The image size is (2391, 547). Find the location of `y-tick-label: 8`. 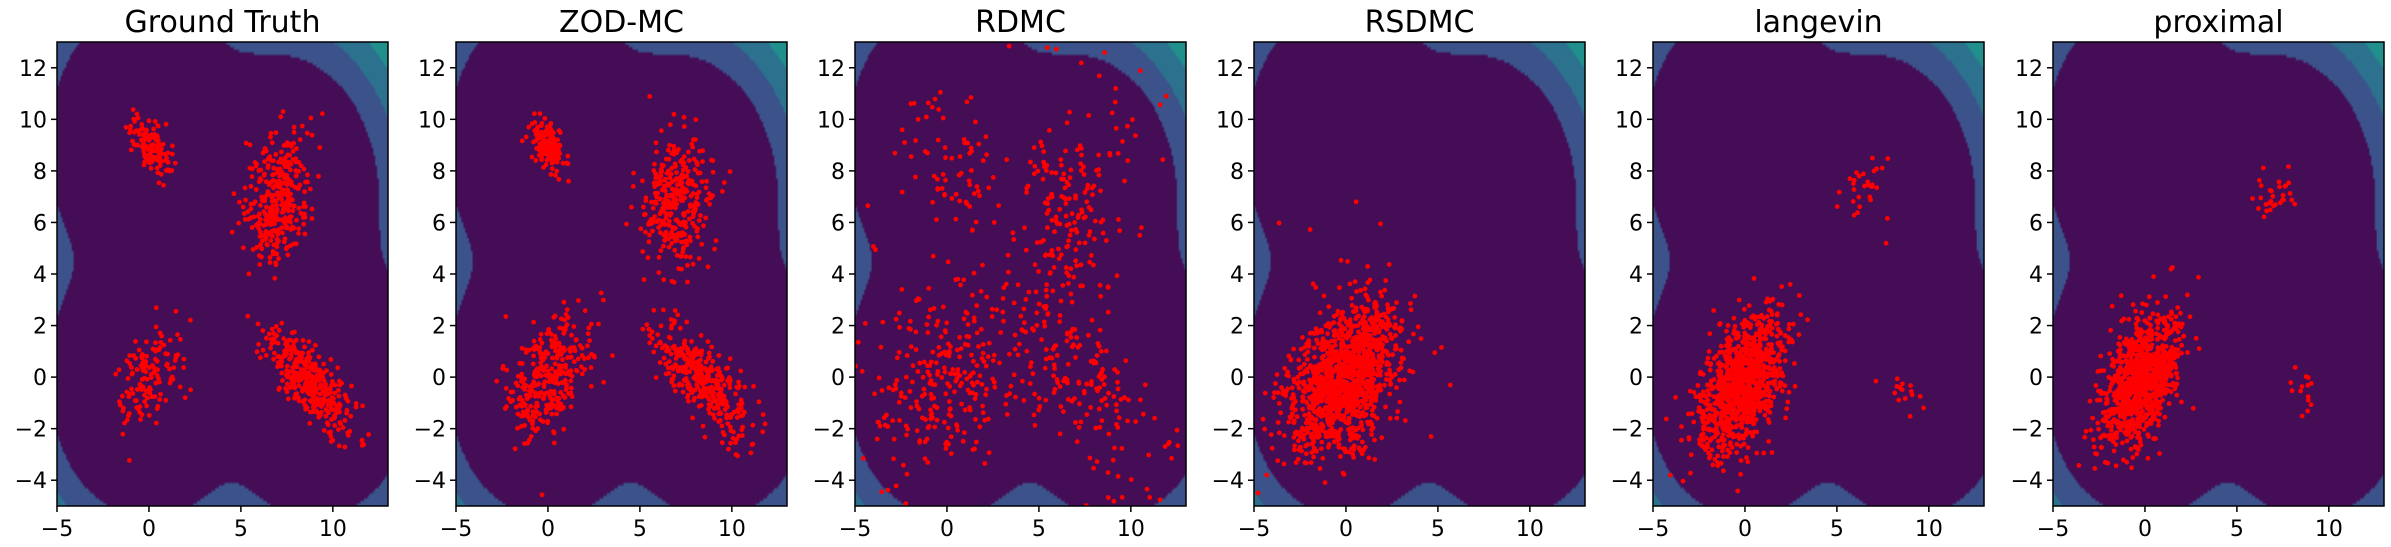

y-tick-label: 8 is located at coordinates (439, 172).